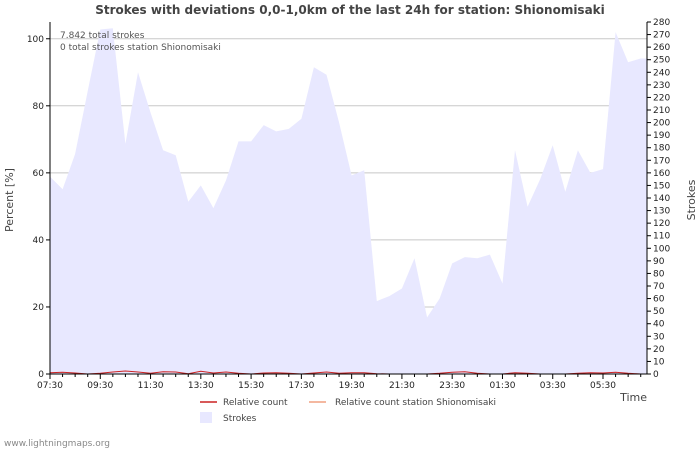 This screenshot has width=700, height=450. Describe the element at coordinates (50, 386) in the screenshot. I see `x-tick-label: 07:30` at that location.